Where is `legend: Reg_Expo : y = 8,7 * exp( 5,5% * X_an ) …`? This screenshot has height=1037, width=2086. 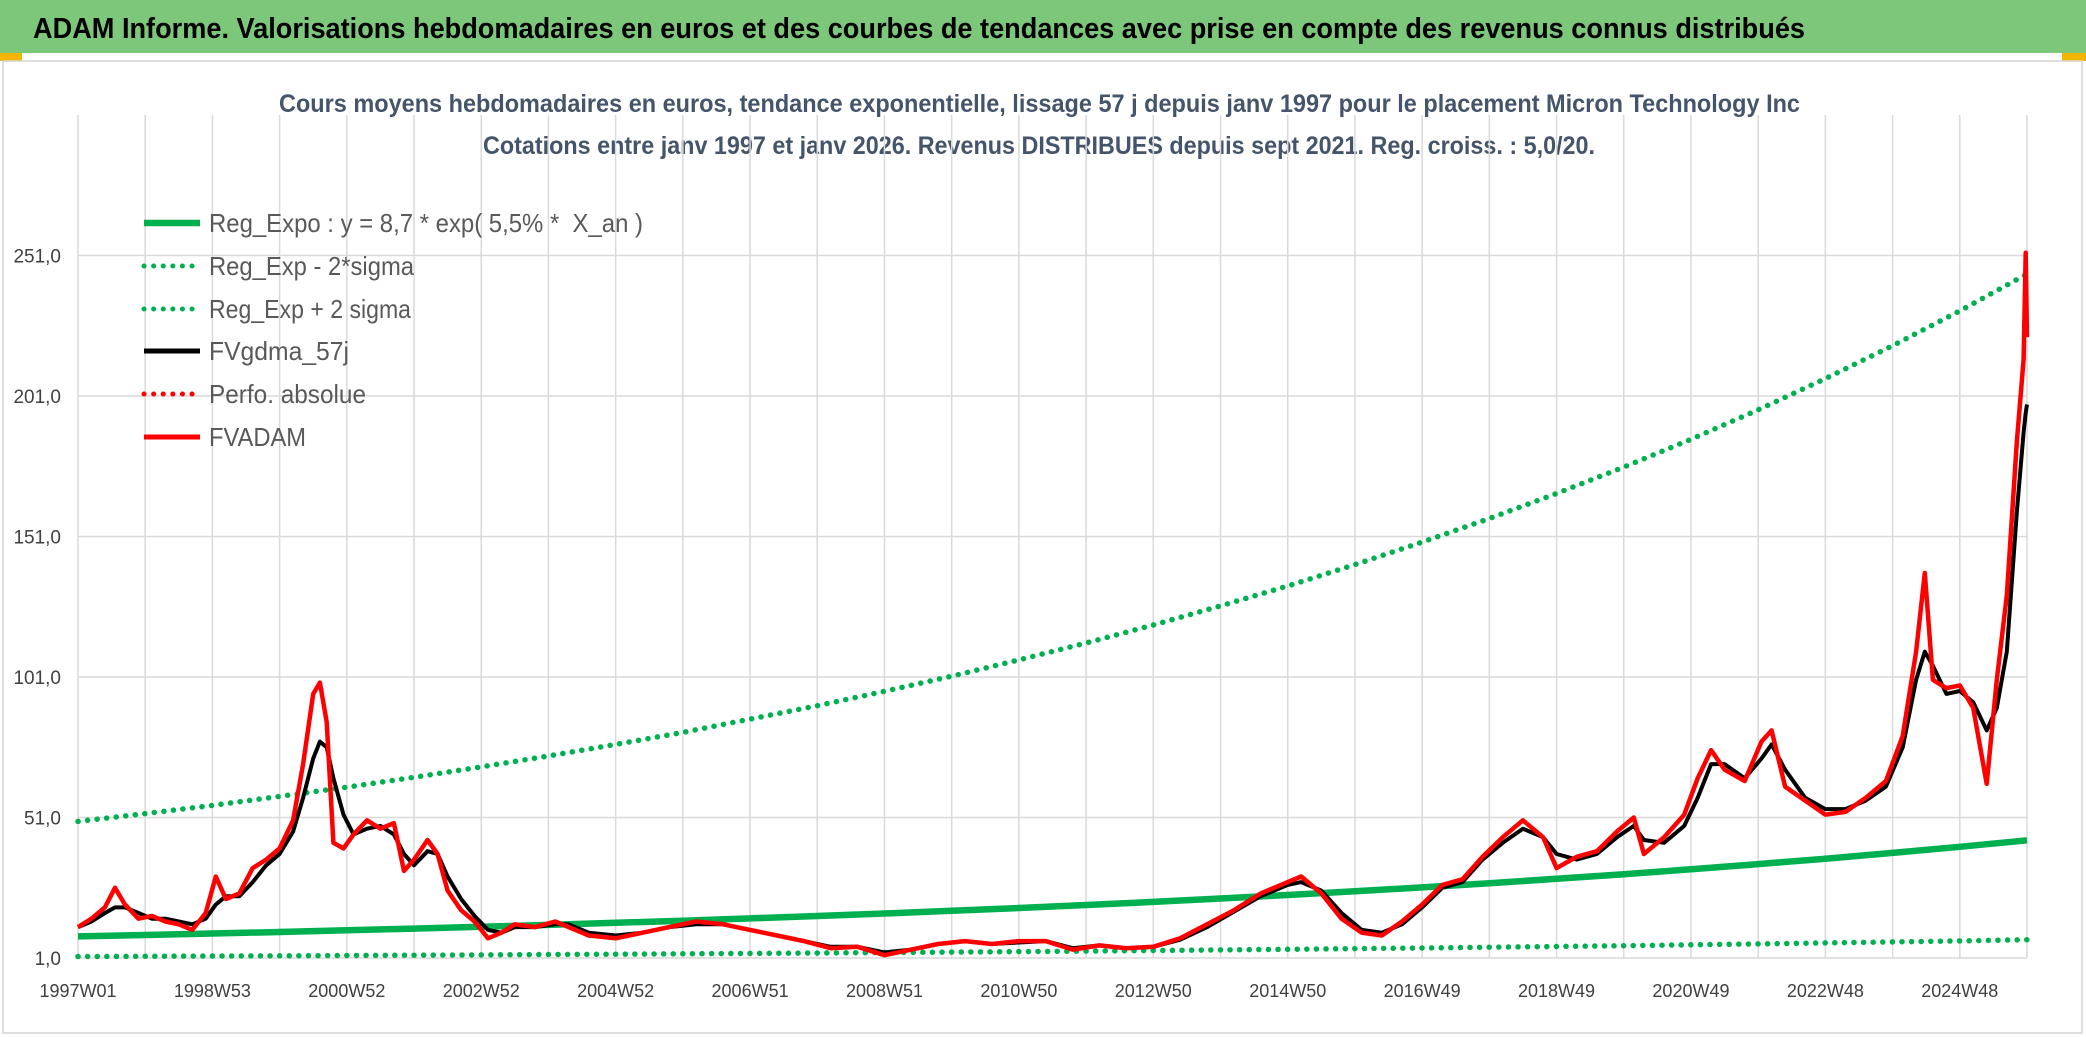
legend: Reg_Expo : y = 8,7 * exp( 5,5% * X_an ) … is located at coordinates (392, 330).